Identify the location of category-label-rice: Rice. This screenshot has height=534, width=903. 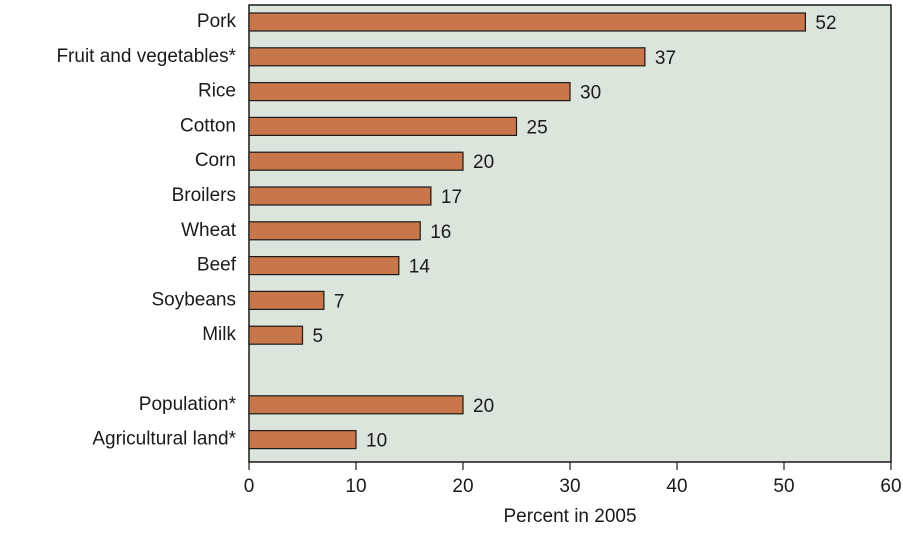
(217, 91).